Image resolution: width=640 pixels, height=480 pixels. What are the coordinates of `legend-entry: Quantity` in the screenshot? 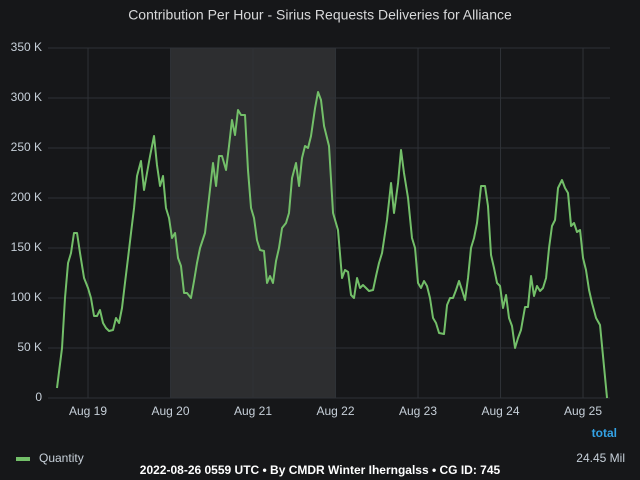 It's located at (61, 458).